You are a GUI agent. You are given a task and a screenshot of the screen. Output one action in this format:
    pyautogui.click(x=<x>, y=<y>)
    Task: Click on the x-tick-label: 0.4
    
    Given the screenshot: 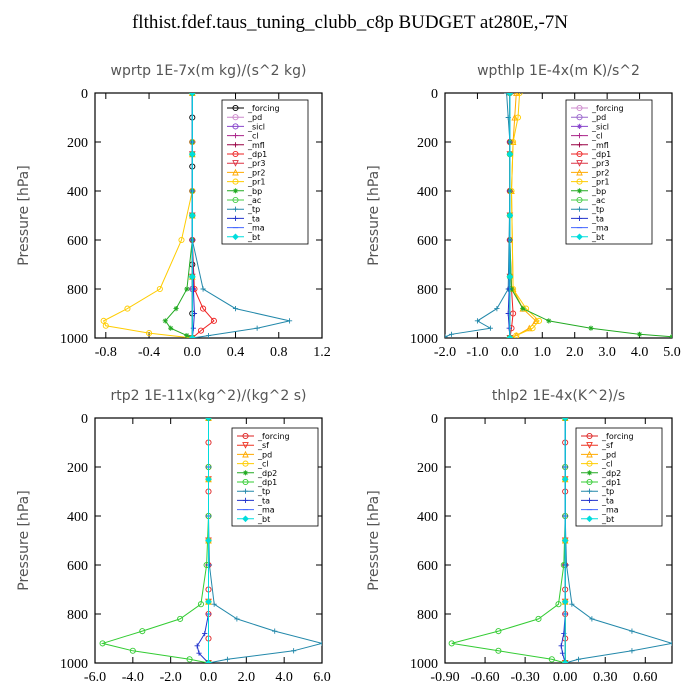 What is the action you would take?
    pyautogui.click(x=236, y=352)
    